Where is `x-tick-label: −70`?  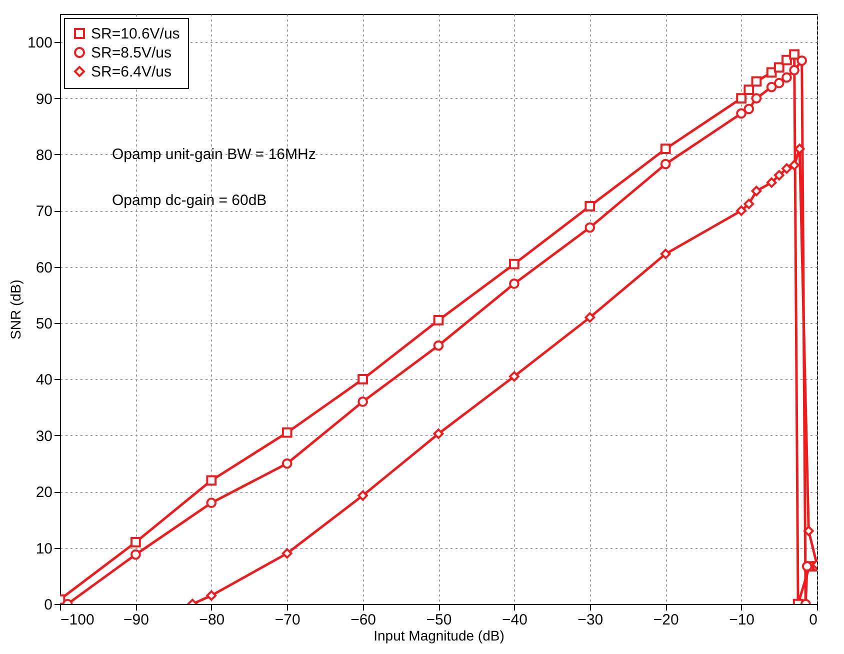
x-tick-label: −70 is located at coordinates (287, 620).